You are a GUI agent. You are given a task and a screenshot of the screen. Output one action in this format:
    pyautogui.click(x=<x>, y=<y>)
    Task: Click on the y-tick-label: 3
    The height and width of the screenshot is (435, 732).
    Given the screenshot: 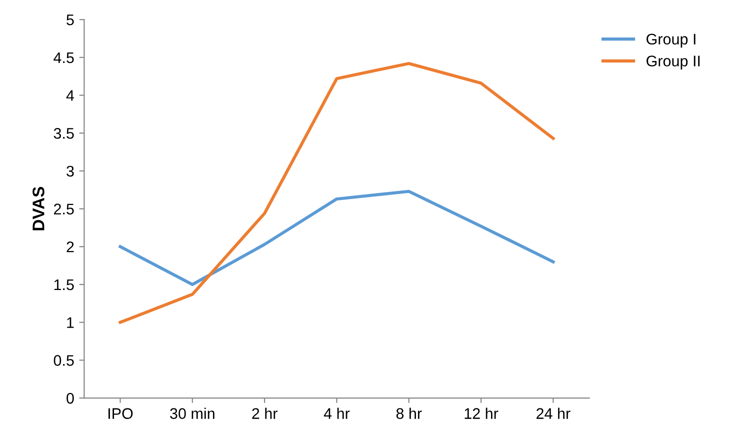 What is the action you would take?
    pyautogui.click(x=70, y=171)
    